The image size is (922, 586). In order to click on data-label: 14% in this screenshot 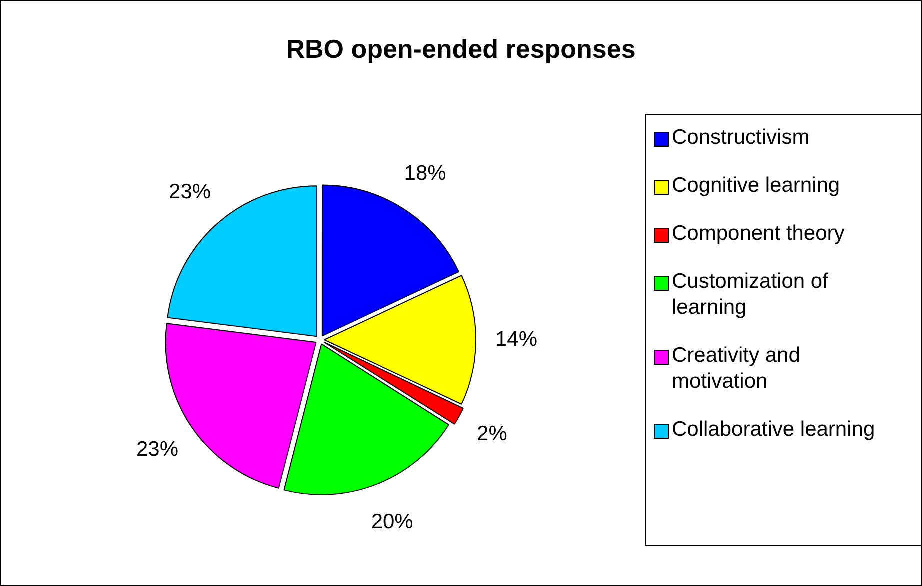, I will do `click(516, 339)`.